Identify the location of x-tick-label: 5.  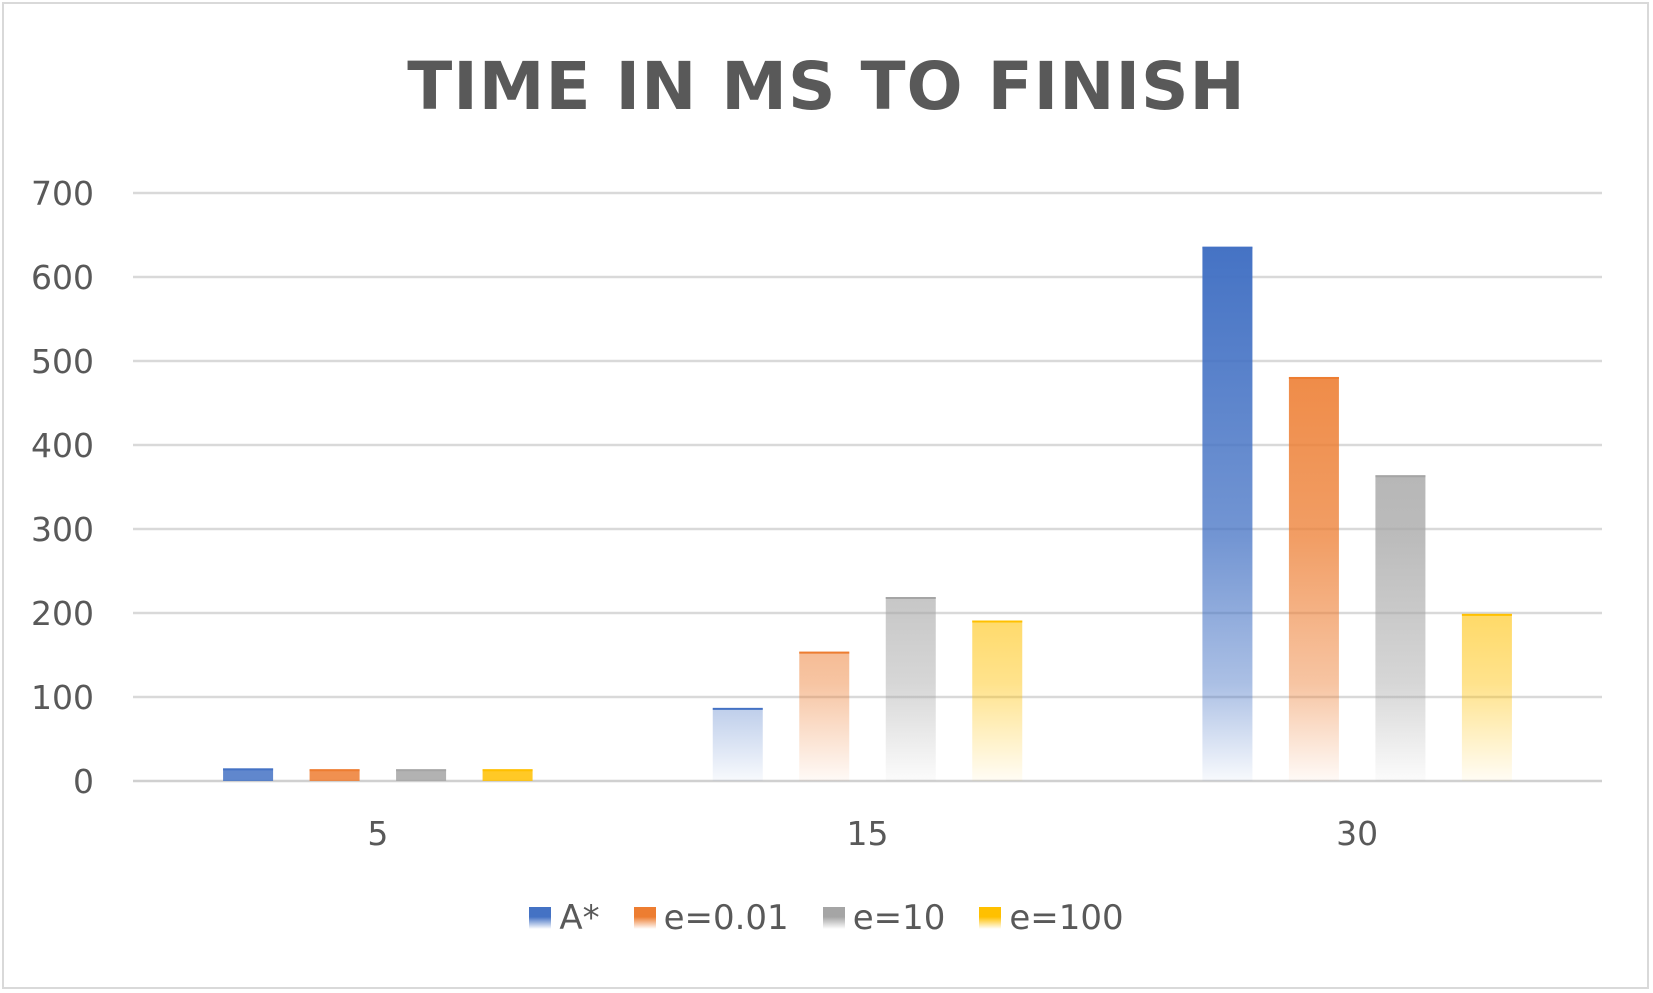
(377, 833).